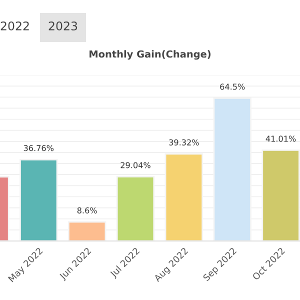 This screenshot has width=300, height=300. I want to click on data-label: 36.76%, so click(39, 148).